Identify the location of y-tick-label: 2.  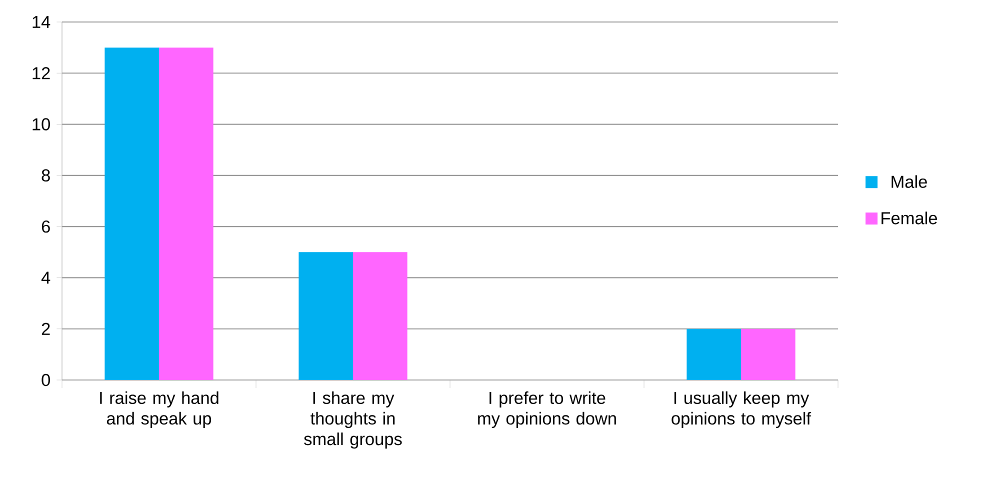
(46, 328).